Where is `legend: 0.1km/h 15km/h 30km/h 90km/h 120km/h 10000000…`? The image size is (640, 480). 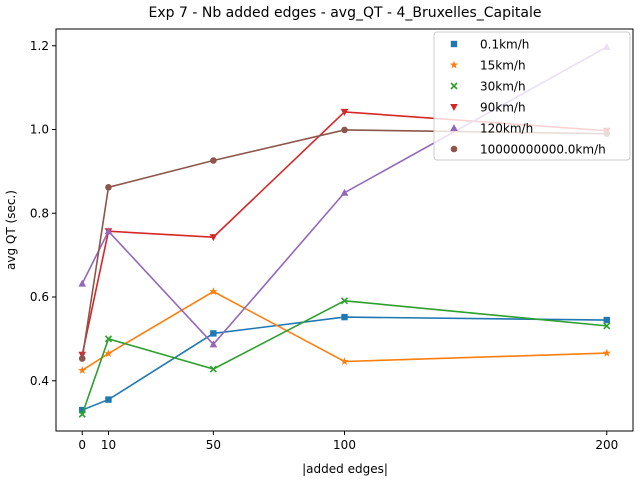
legend: 0.1km/h 15km/h 30km/h 90km/h 120km/h 10000000… is located at coordinates (532, 96).